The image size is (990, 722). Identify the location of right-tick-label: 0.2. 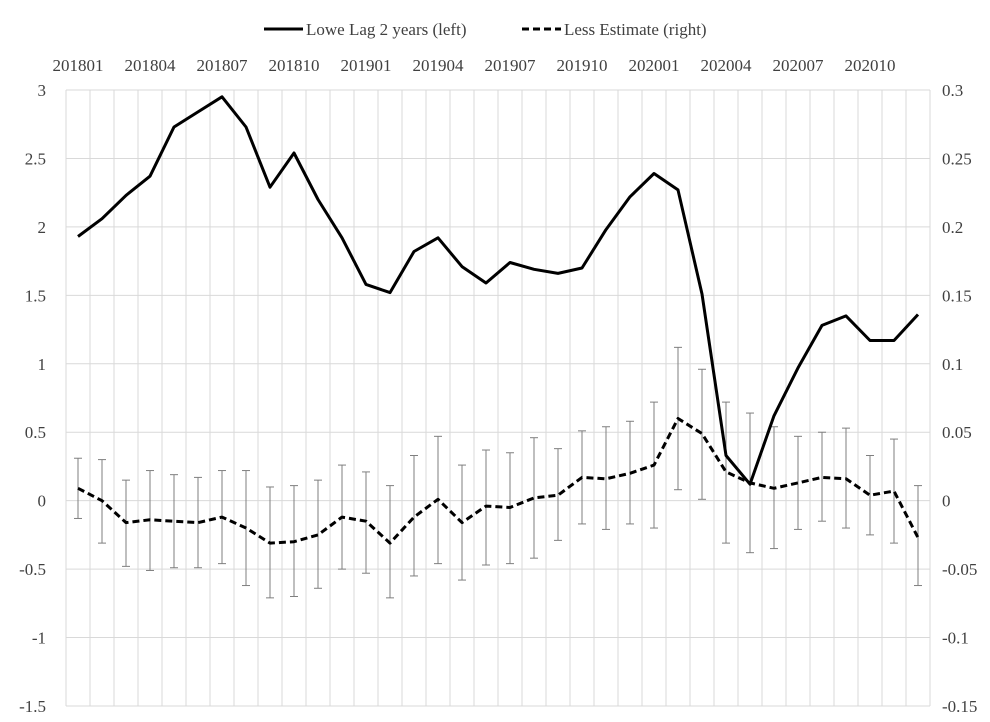
(952, 227).